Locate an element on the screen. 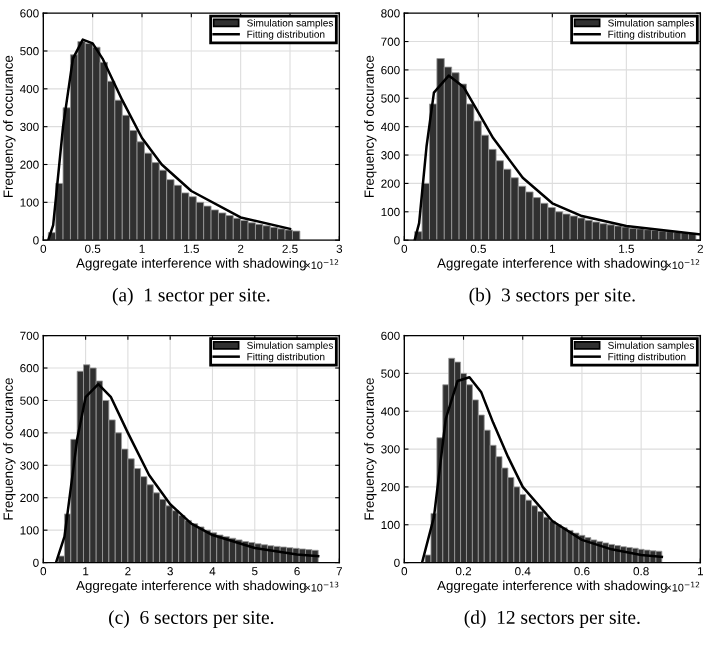  text: (d) 12 sectors per site. is located at coordinates (552, 619).